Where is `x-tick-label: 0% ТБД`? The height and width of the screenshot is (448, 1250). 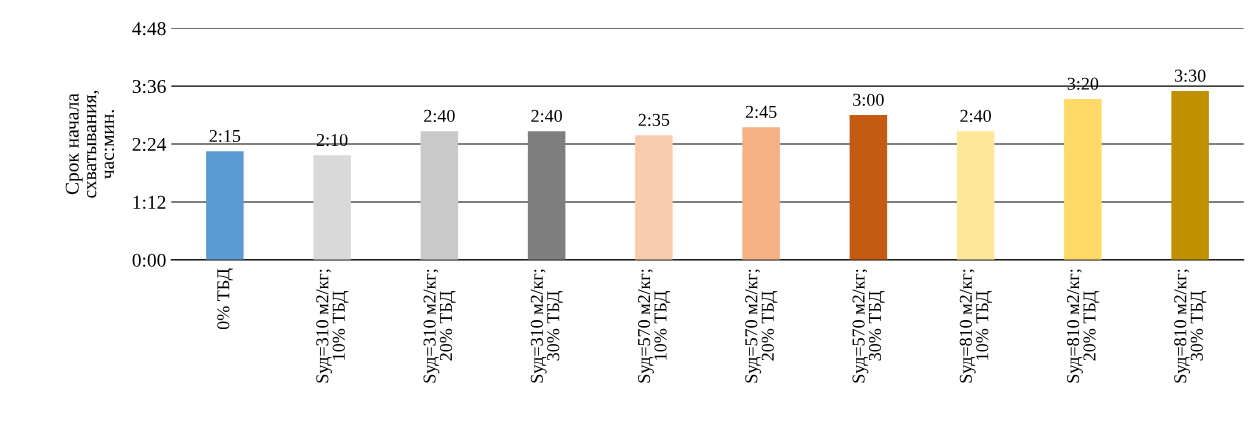
x-tick-label: 0% ТБД is located at coordinates (225, 299).